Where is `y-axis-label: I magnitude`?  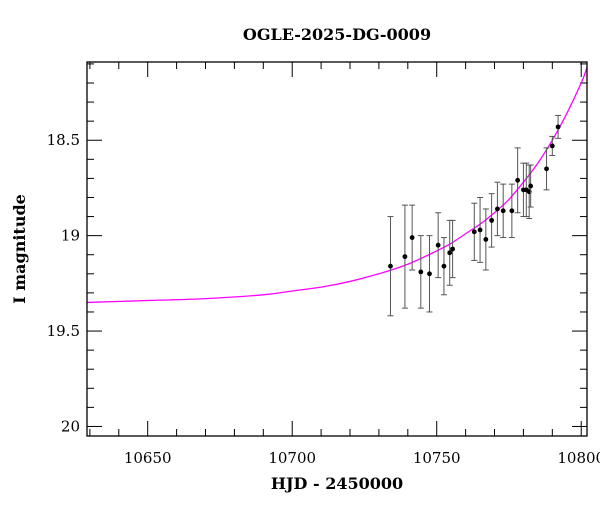
y-axis-label: I magnitude is located at coordinates (19, 249).